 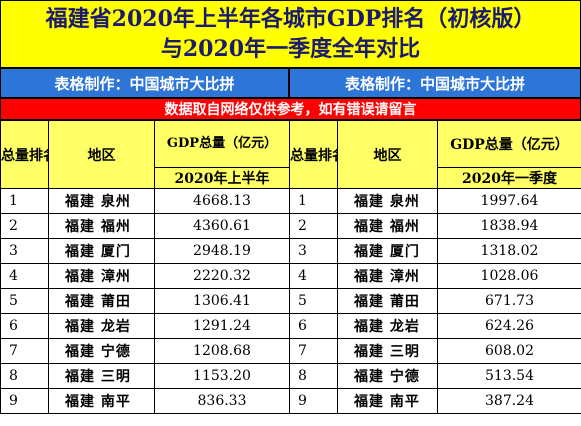 I want to click on maker-credit-right: 表格制作：中国城市大比拼, so click(x=435, y=83).